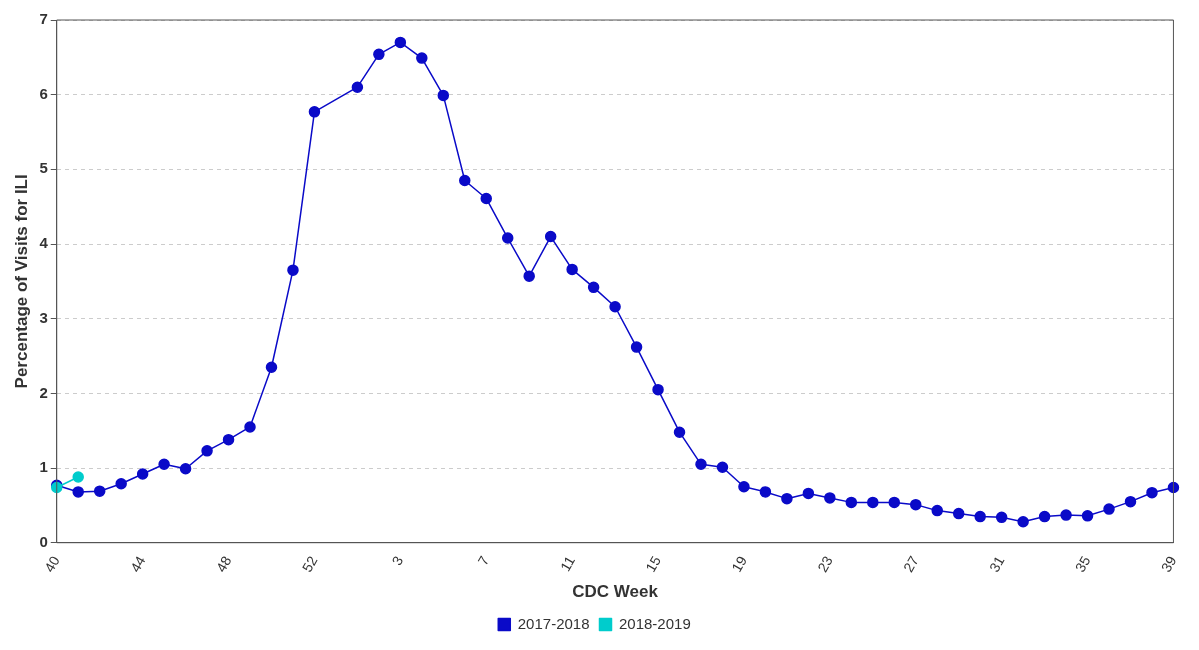 Image resolution: width=1199 pixels, height=650 pixels. Describe the element at coordinates (52, 564) in the screenshot. I see `x-tick-label: 40` at that location.